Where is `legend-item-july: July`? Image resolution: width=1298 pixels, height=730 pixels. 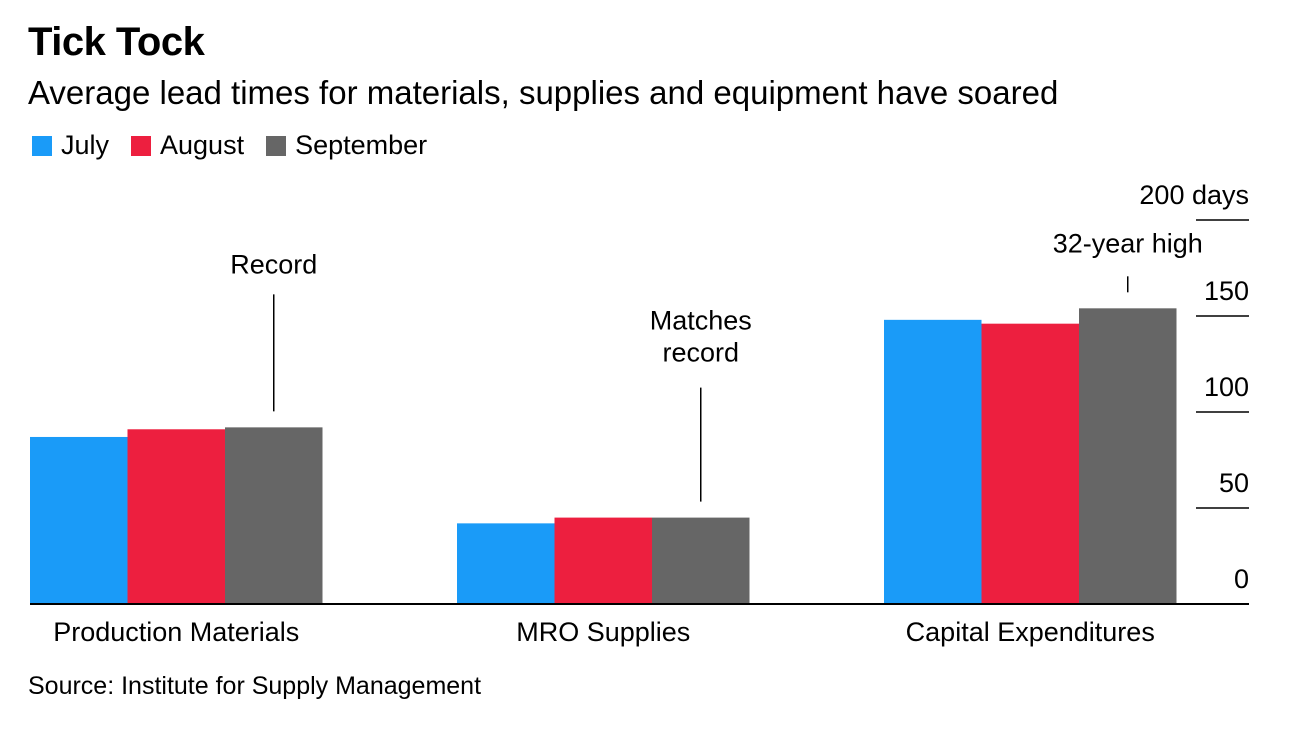
legend-item-july: July is located at coordinates (70, 145).